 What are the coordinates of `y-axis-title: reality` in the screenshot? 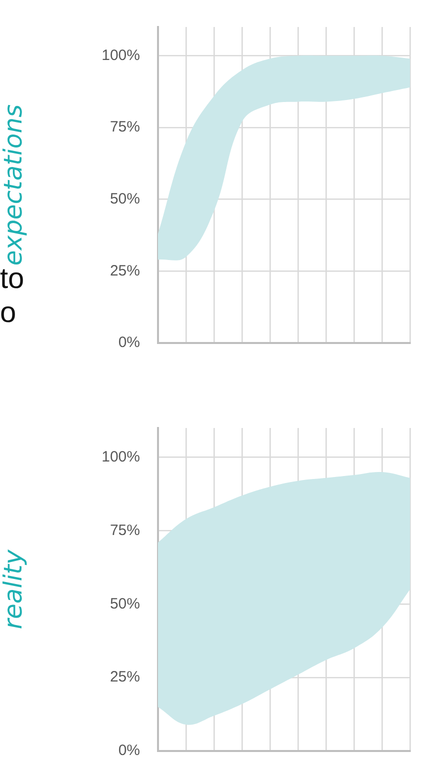 It's located at (14, 589).